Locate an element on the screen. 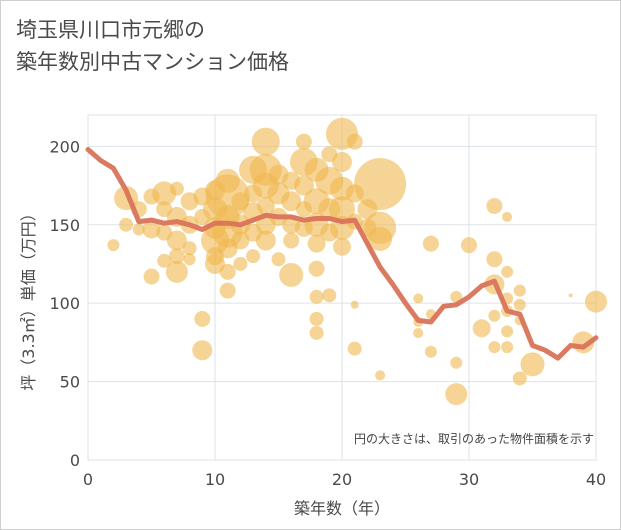 Image resolution: width=621 pixels, height=530 pixels. bubble-size-note: 円の大きさは、取引のあった物件面積を示す is located at coordinates (474, 438).